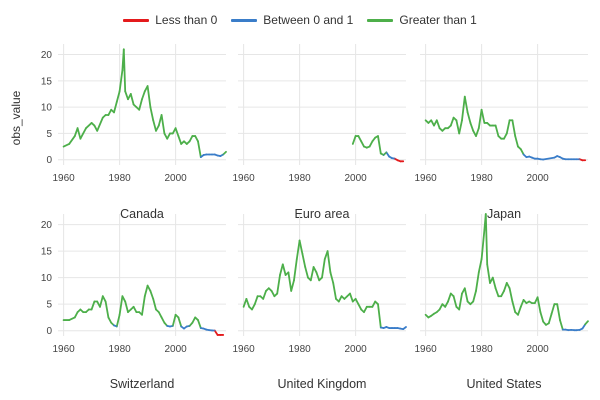 This screenshot has width=600, height=400. I want to click on y-tick-label: 15, so click(47, 252).